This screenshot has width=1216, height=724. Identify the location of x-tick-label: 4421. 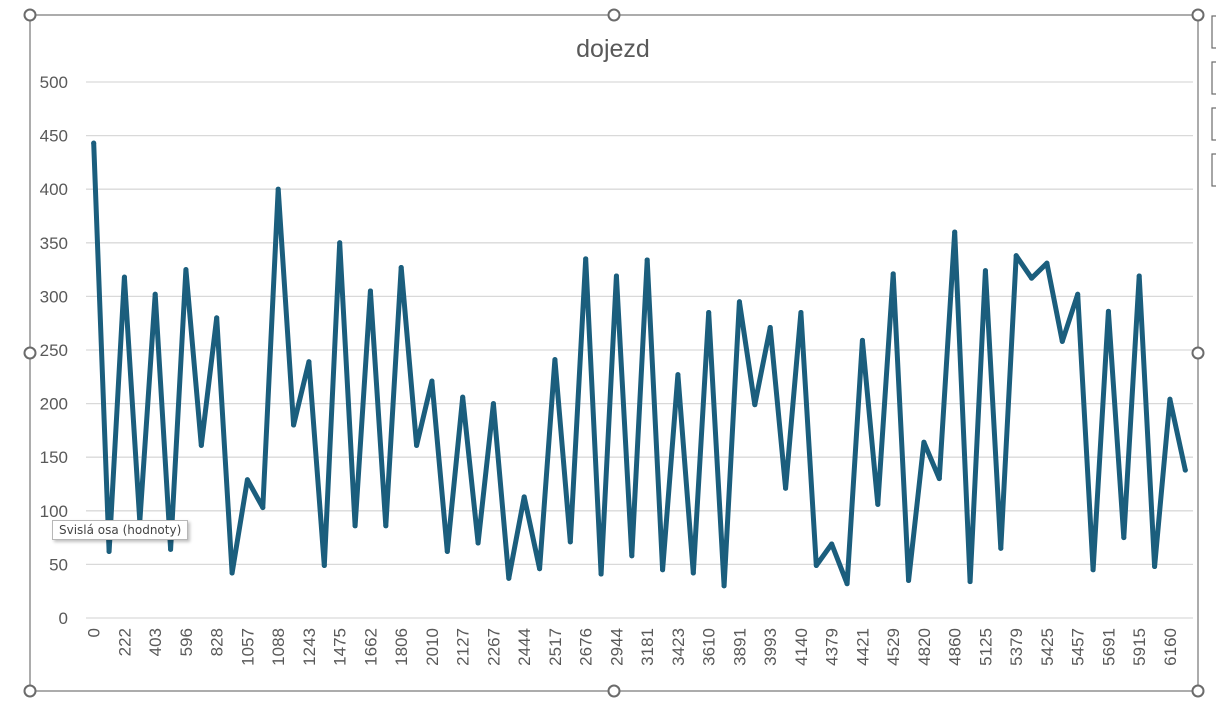
(862, 647).